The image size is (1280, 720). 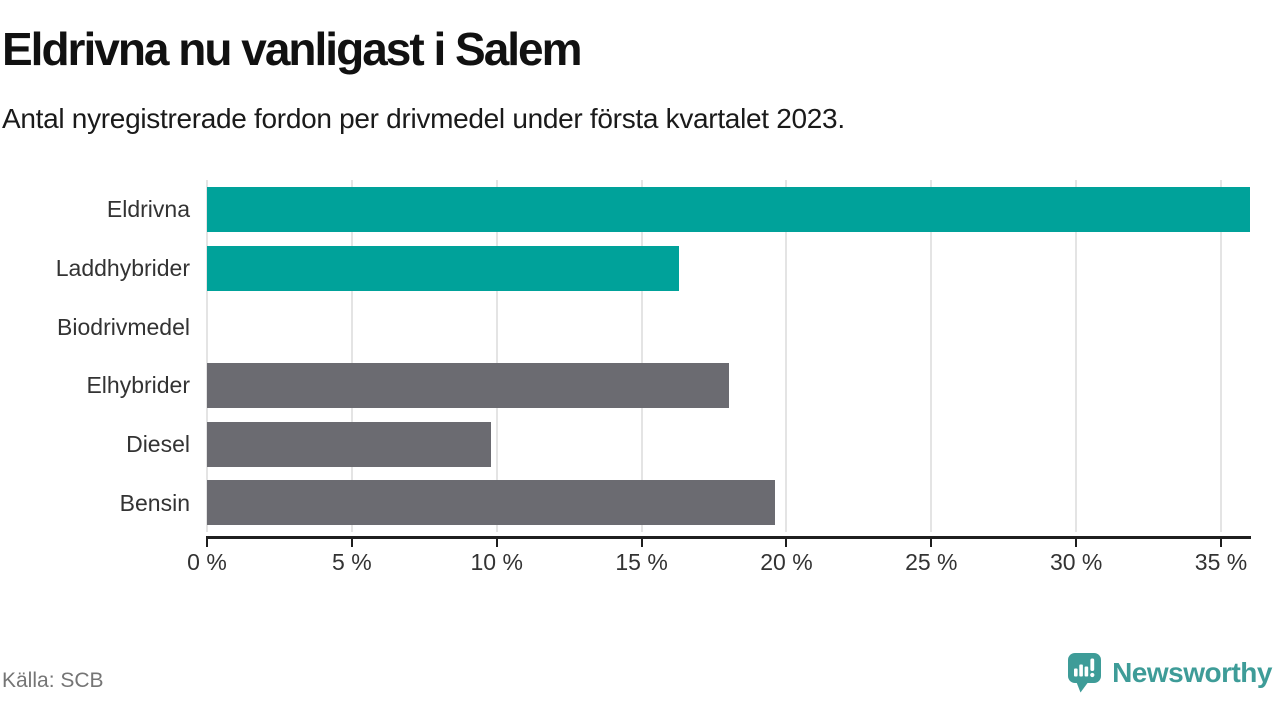 I want to click on newsworthy-icon, so click(x=1085, y=673).